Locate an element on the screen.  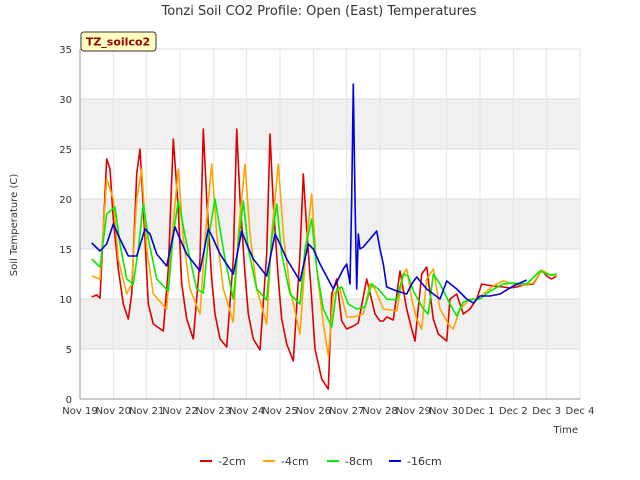
x-tick-label: Nov 30 is located at coordinates (446, 411).